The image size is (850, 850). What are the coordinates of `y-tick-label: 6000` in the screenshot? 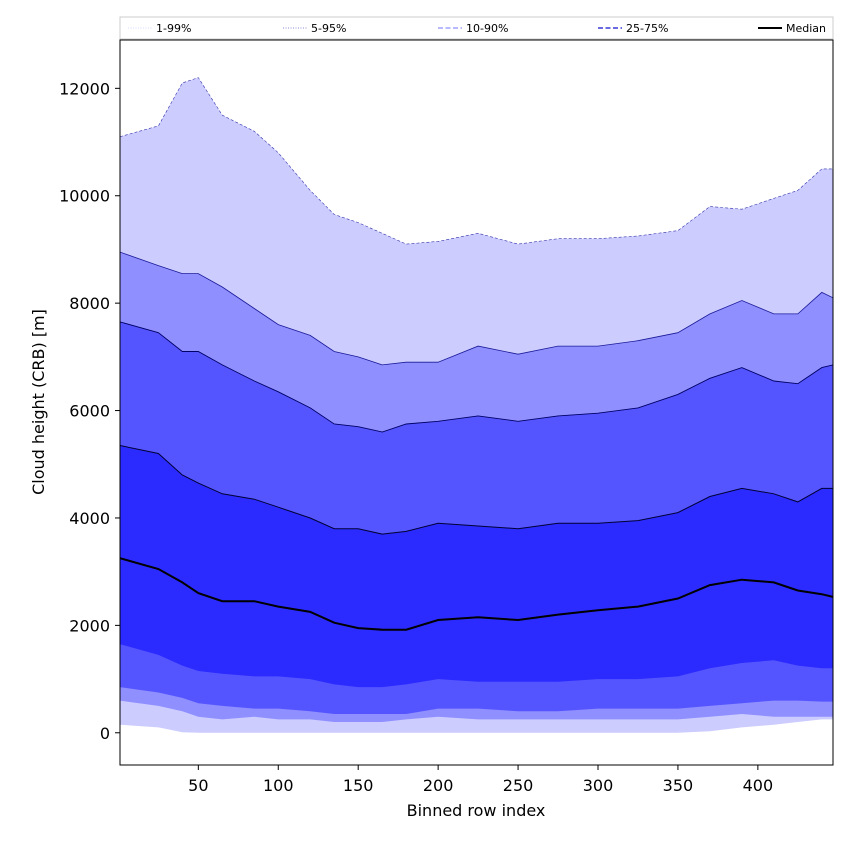 It's located at (89, 411).